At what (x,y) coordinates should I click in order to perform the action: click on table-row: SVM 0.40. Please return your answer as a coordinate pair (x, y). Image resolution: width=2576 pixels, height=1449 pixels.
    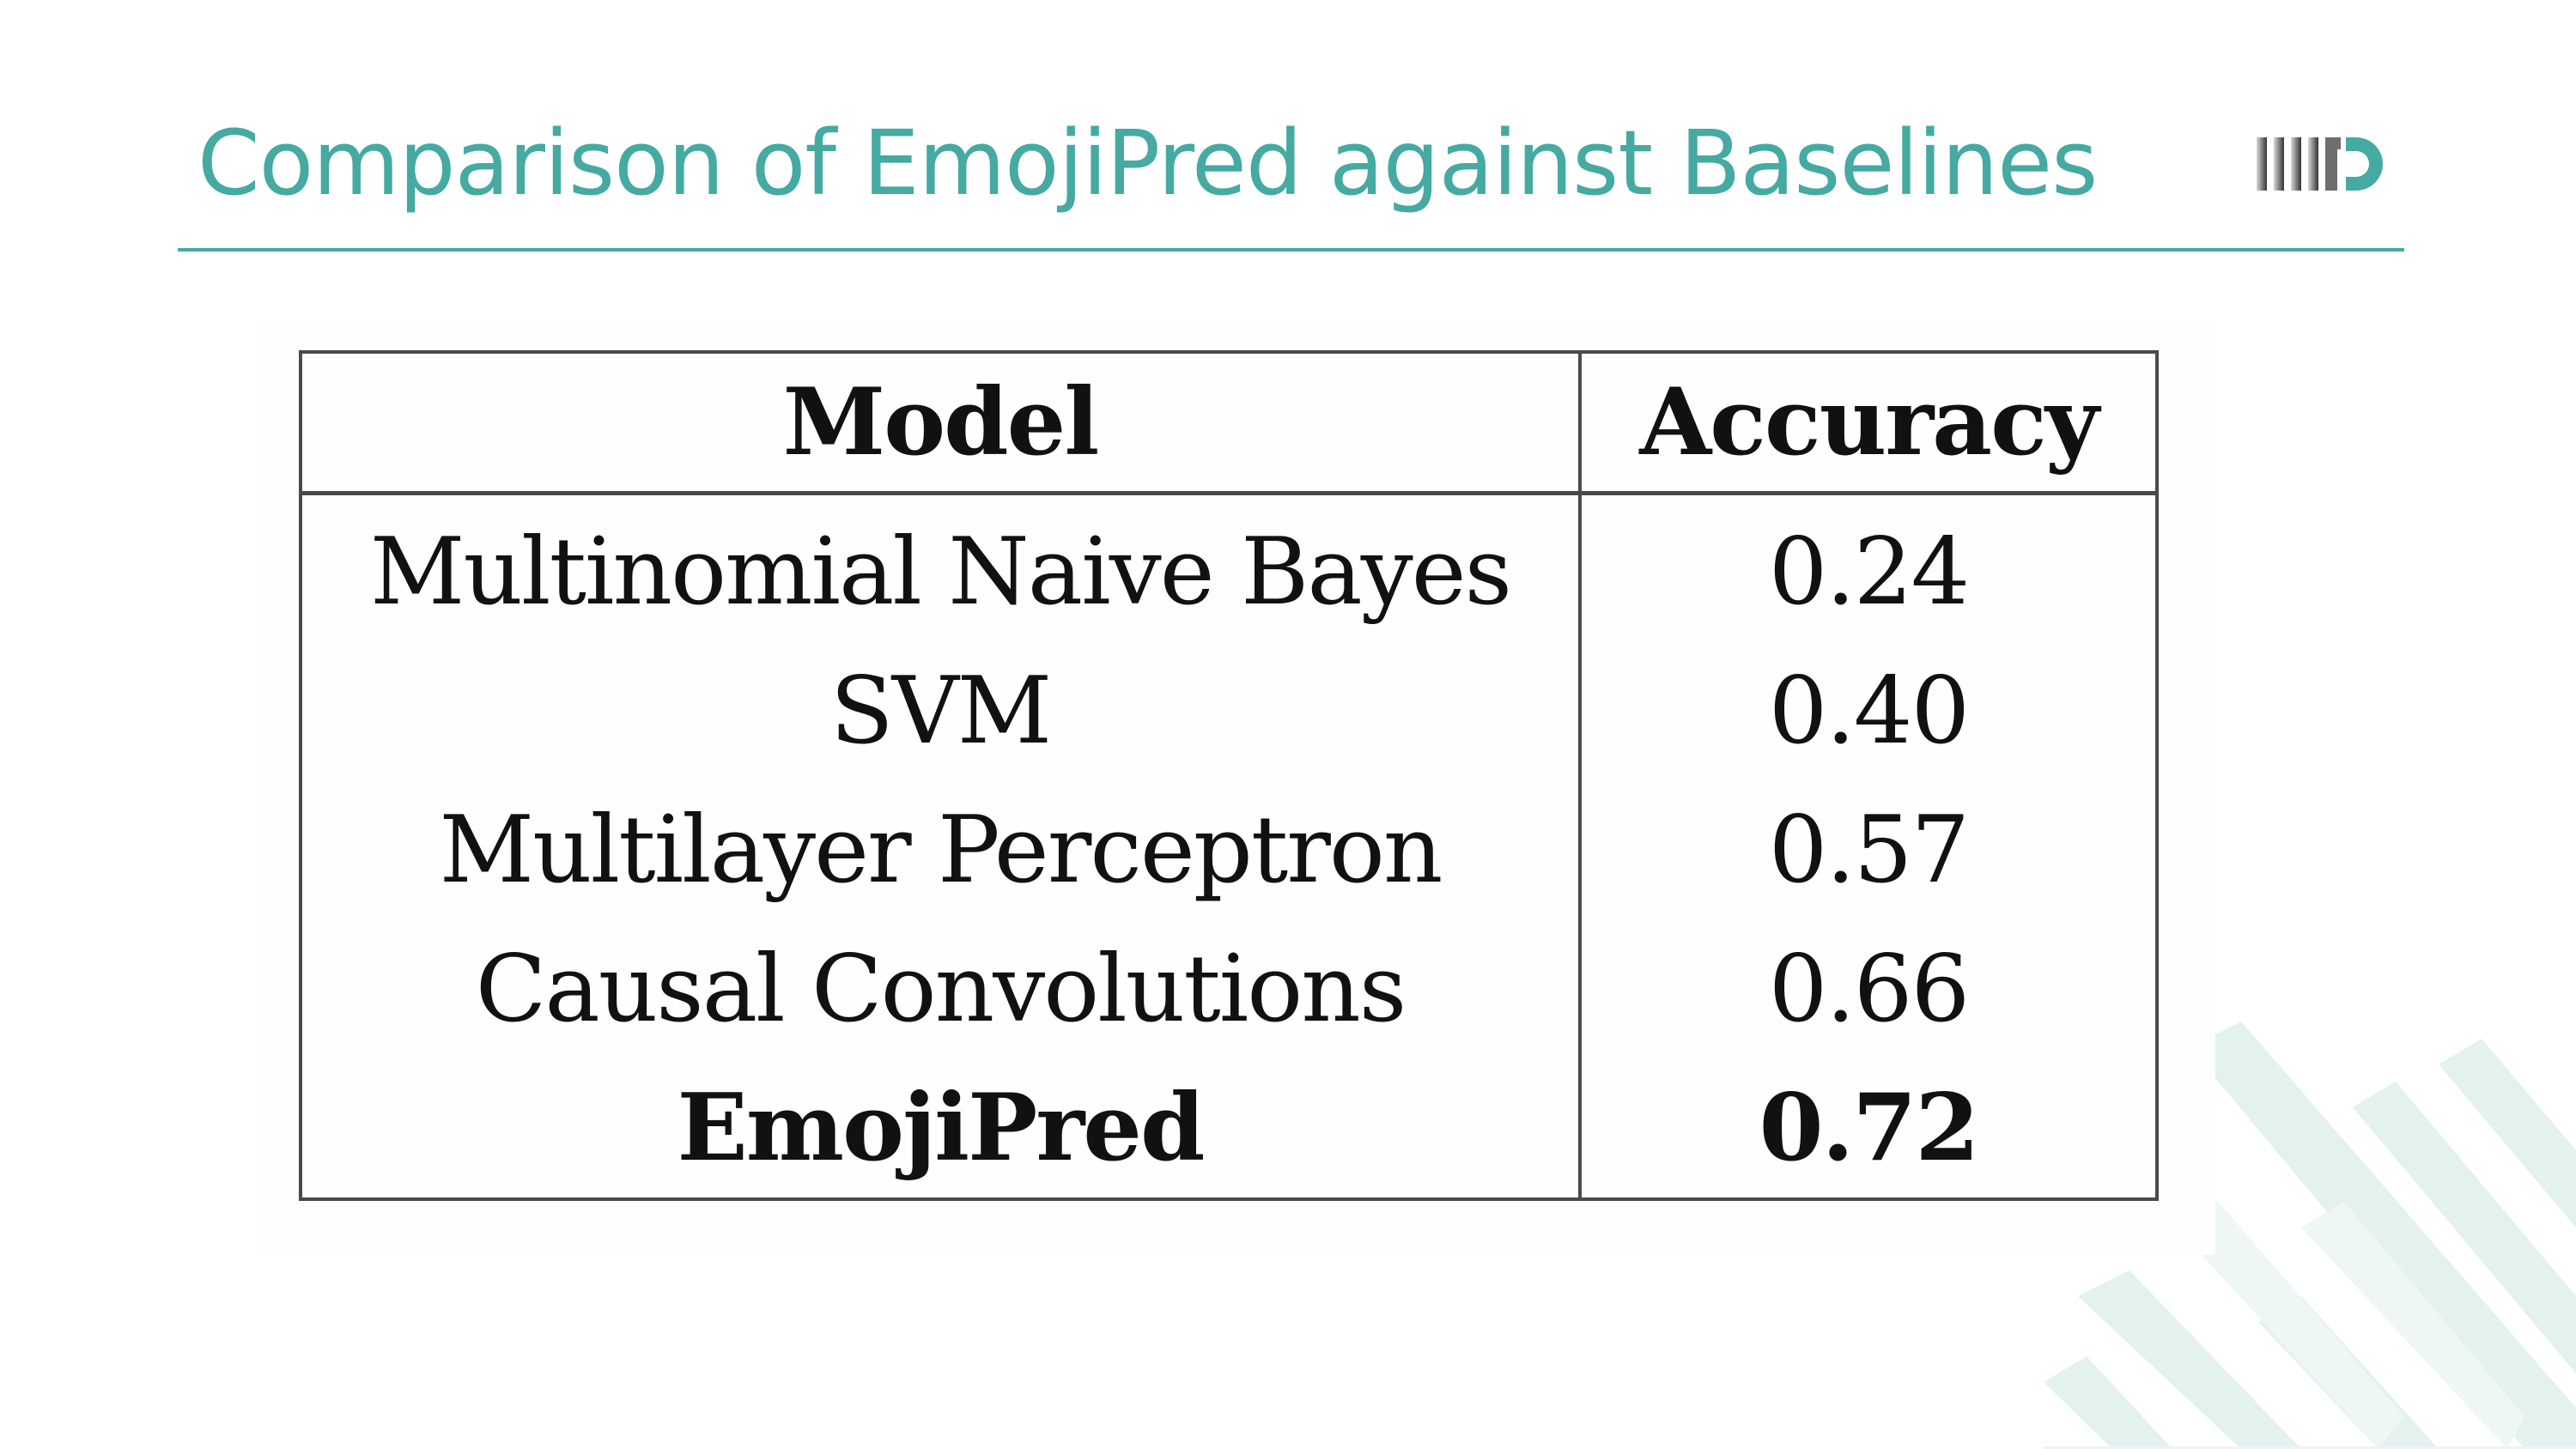
    Looking at the image, I should click on (1229, 710).